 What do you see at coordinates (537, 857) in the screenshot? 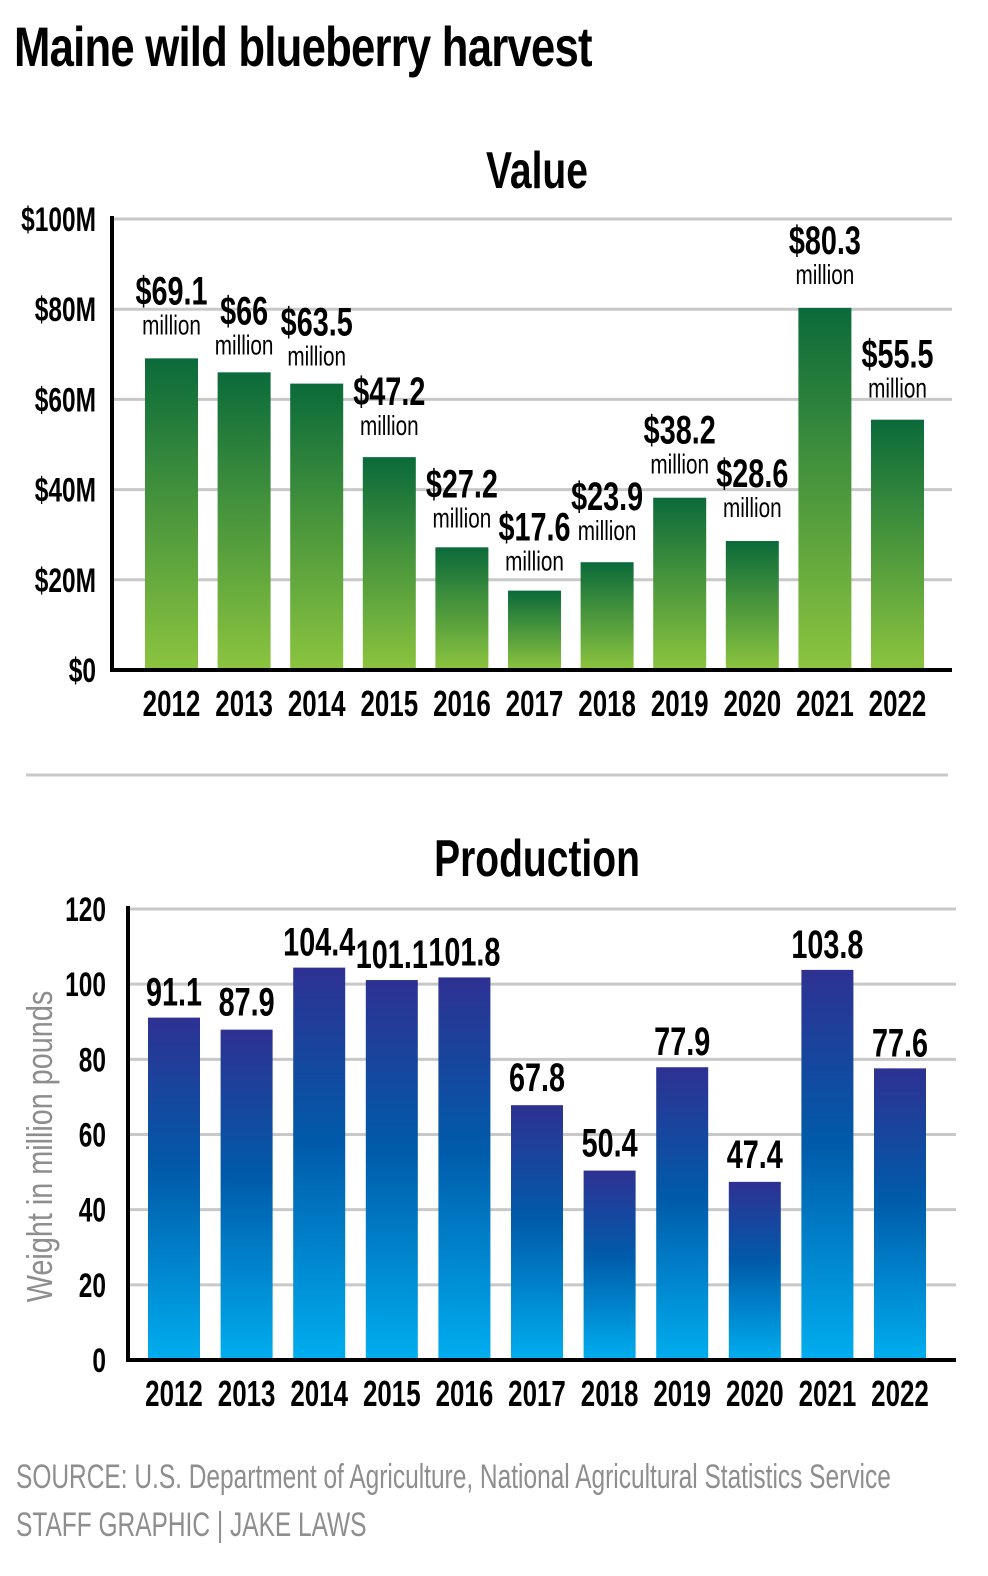
I see `chart-title: Production` at bounding box center [537, 857].